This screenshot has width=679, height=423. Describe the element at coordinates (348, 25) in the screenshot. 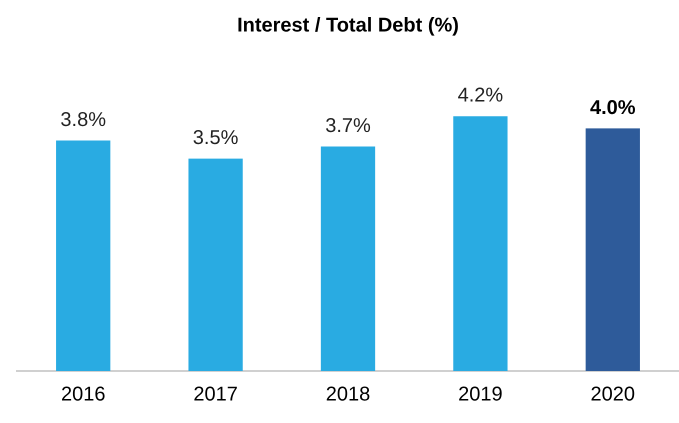

I see `chart-title: Interest / Total Debt (%)` at that location.